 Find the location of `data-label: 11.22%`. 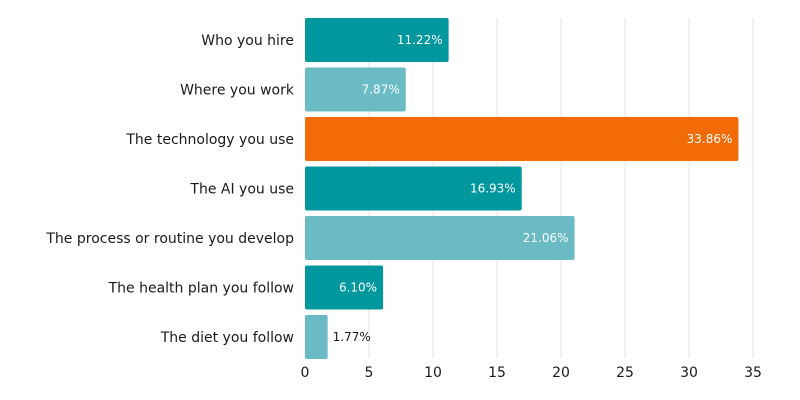

data-label: 11.22% is located at coordinates (420, 40).